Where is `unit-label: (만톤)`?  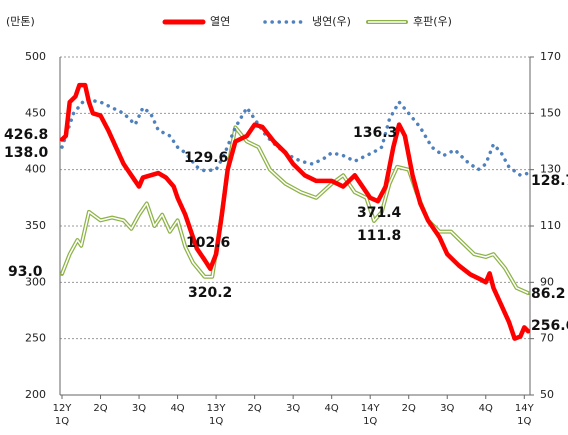
unit-label: (만톤) is located at coordinates (20, 21).